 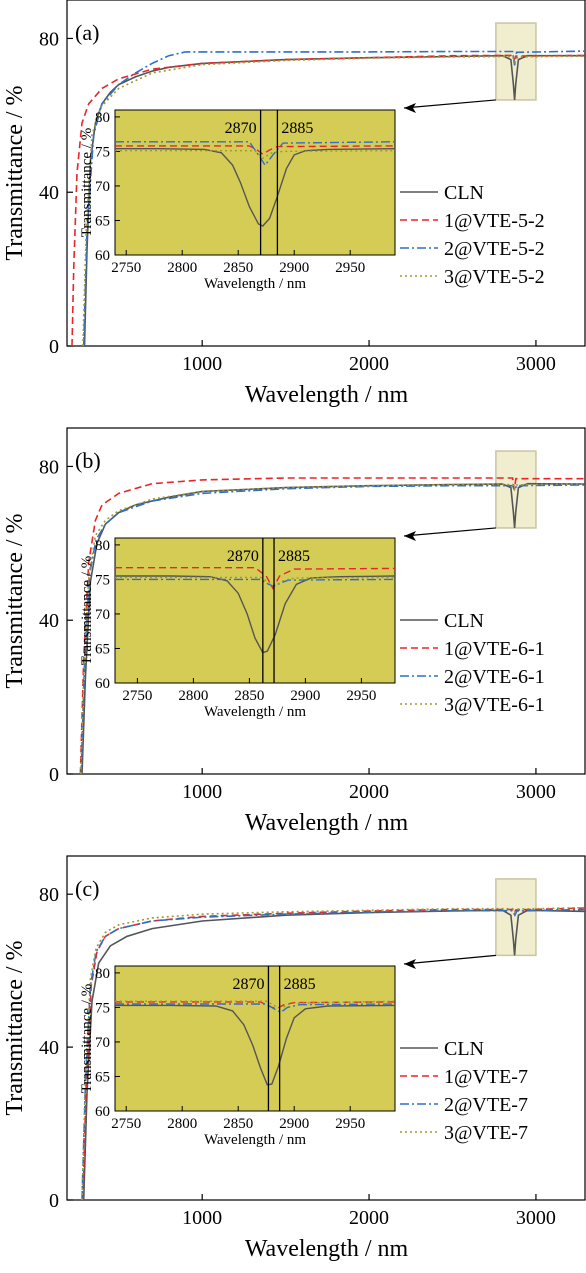 I want to click on inset-series-line-1@VTE-6-1, so click(x=255, y=578).